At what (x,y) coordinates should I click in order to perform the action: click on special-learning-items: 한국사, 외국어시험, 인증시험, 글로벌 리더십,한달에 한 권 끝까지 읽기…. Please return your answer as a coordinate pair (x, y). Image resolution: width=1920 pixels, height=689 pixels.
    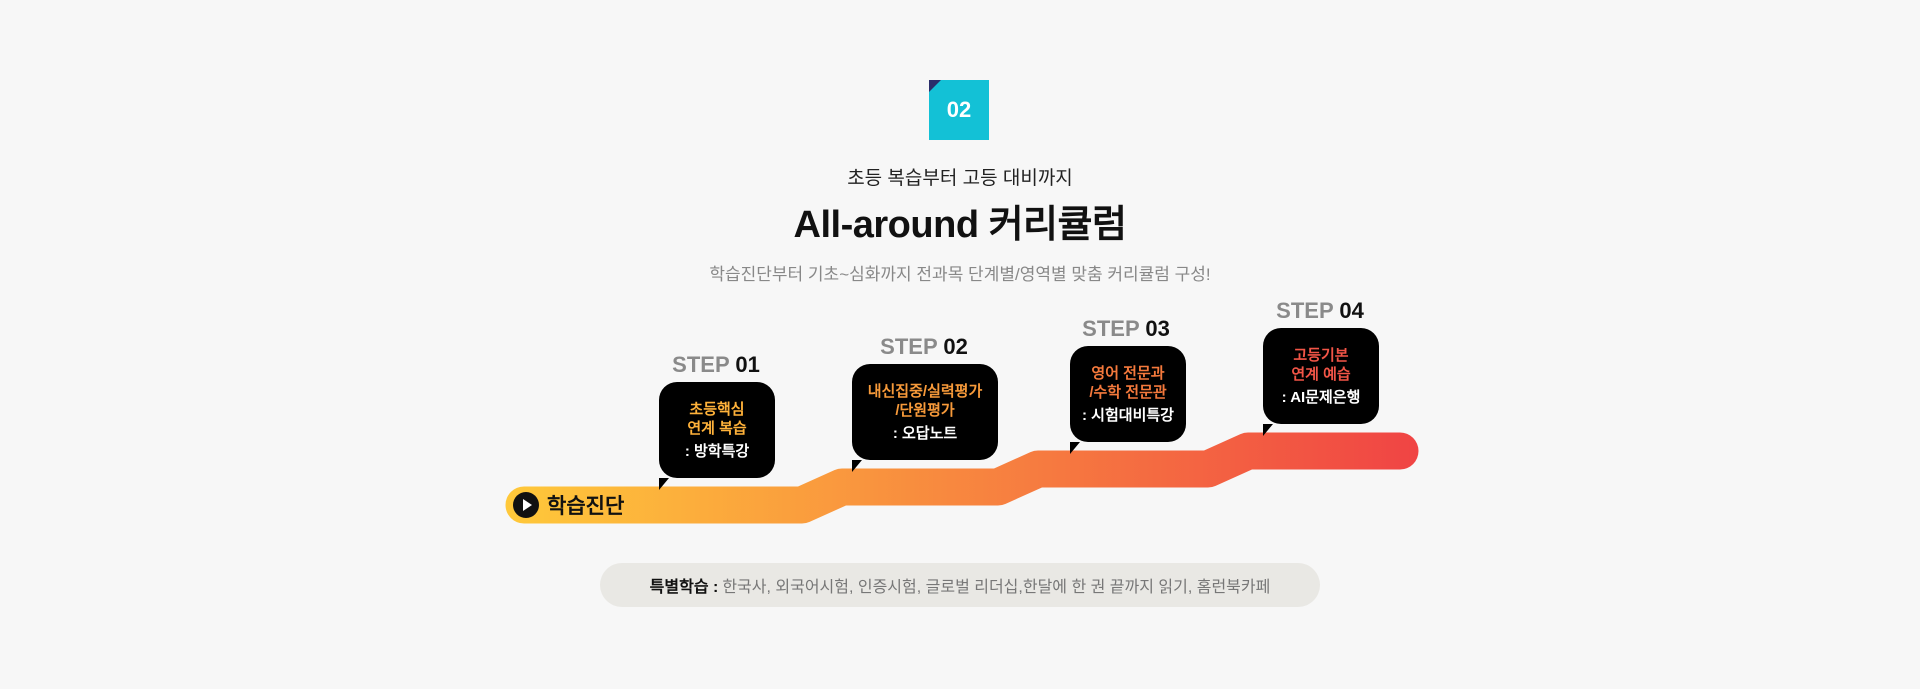
    Looking at the image, I should click on (996, 587).